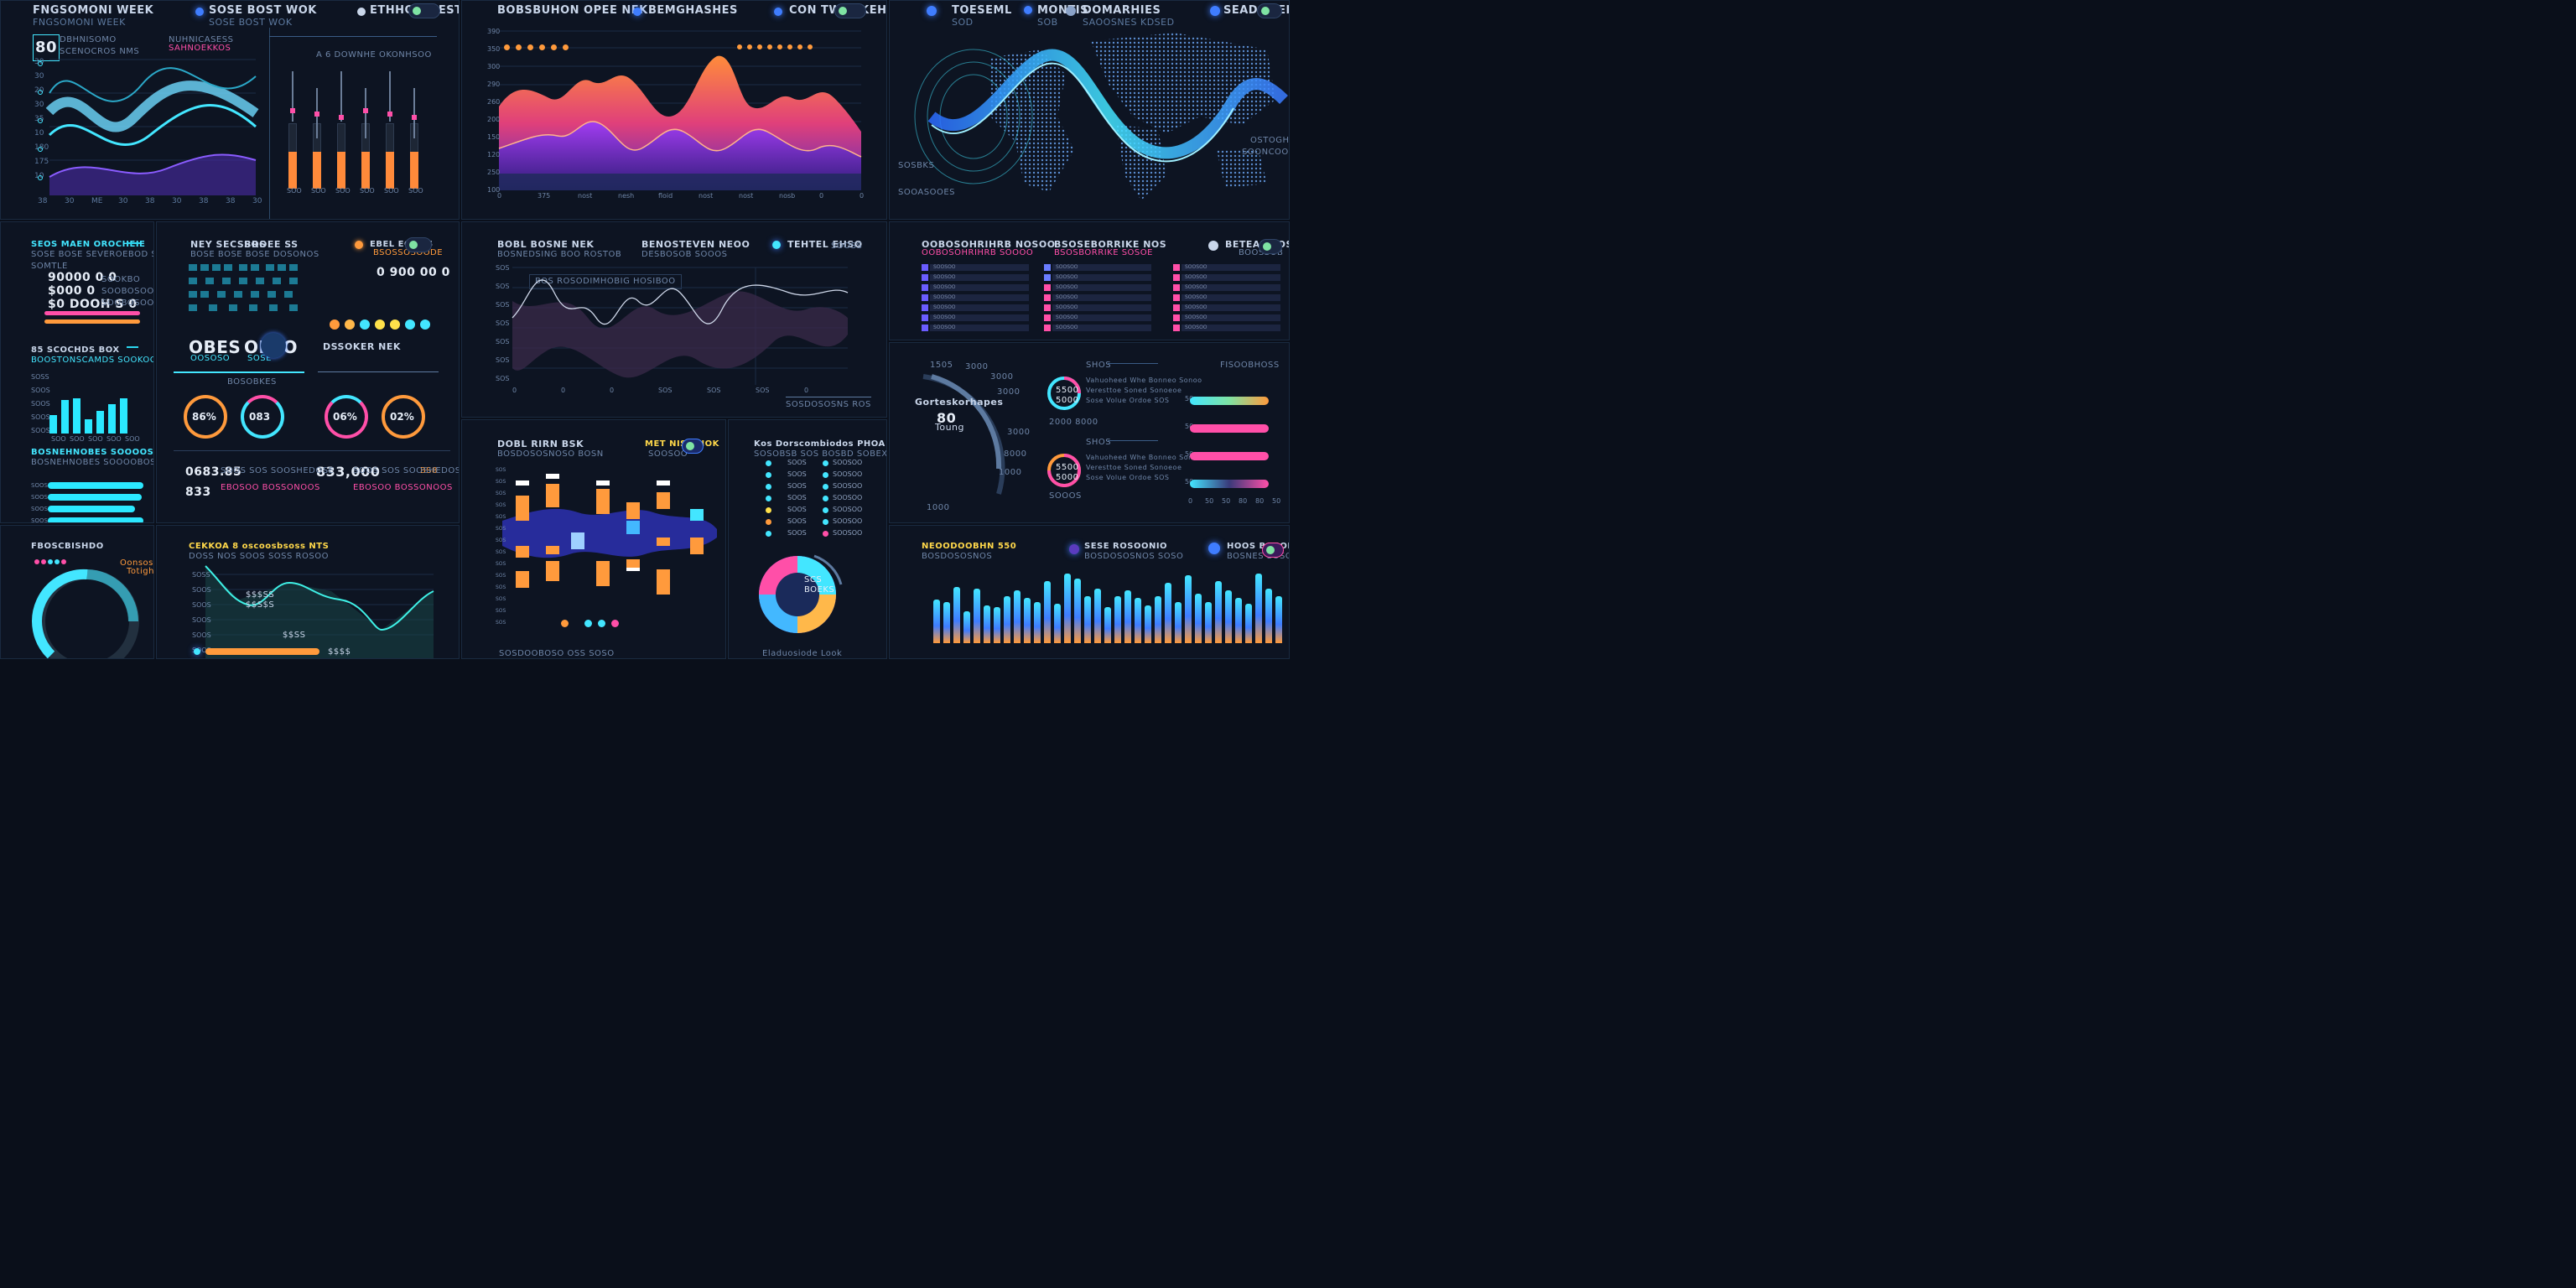 This screenshot has height=1288, width=2576. Describe the element at coordinates (932, 11) in the screenshot. I see `globe-icon` at that location.